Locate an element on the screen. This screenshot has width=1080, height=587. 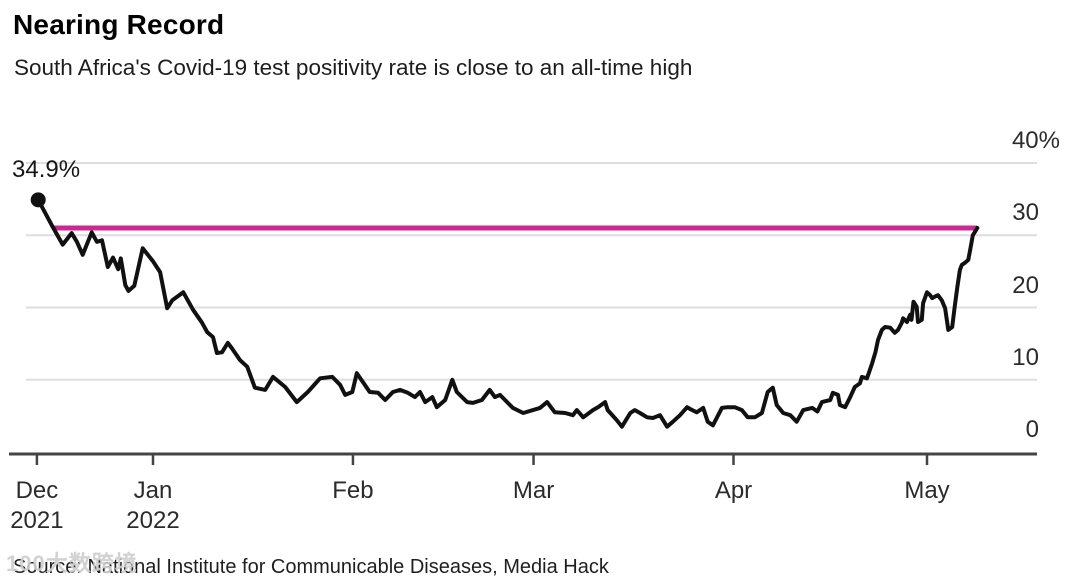
month-label: May is located at coordinates (927, 490).